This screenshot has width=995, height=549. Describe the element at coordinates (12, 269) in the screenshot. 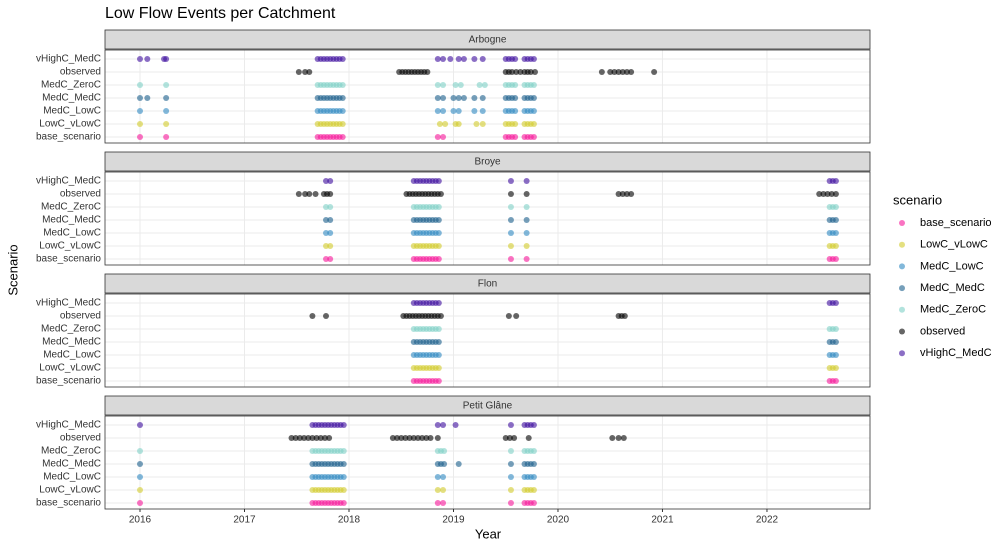

I see `y-axis-label: Scenario` at that location.